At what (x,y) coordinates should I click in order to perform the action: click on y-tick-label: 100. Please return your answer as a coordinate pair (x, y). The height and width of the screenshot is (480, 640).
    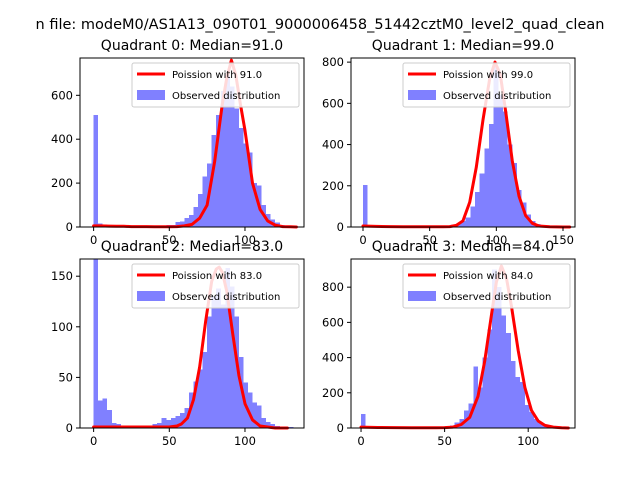
    Looking at the image, I should click on (62, 327).